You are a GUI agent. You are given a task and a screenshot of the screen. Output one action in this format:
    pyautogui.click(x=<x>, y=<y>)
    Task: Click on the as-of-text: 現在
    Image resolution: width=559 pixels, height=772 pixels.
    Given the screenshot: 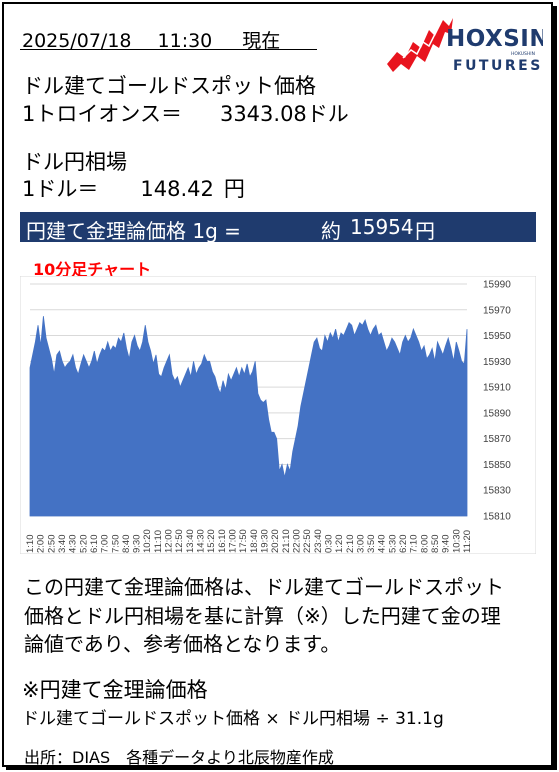 What is the action you would take?
    pyautogui.click(x=261, y=41)
    